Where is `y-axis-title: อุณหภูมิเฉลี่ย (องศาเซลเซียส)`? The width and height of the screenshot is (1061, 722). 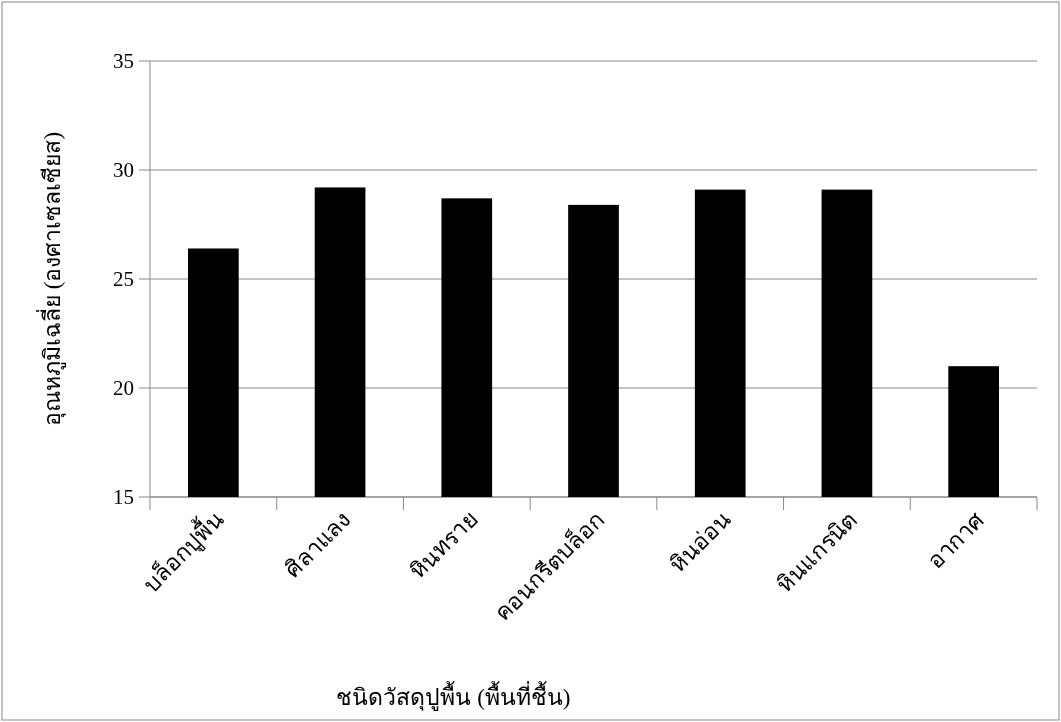 y-axis-title: อุณหภูมิเฉลี่ย (องศาเซลเซียส) is located at coordinates (51, 279).